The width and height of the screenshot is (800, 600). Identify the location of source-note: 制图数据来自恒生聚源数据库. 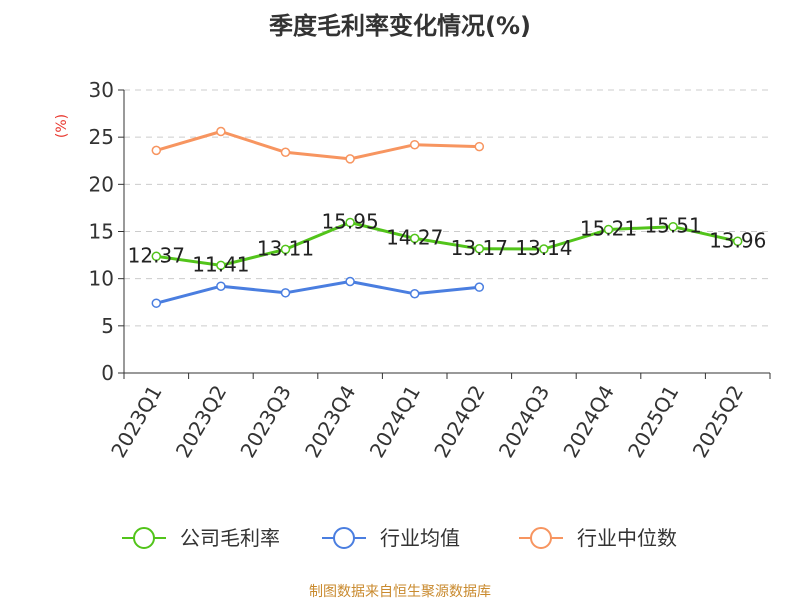
(400, 592).